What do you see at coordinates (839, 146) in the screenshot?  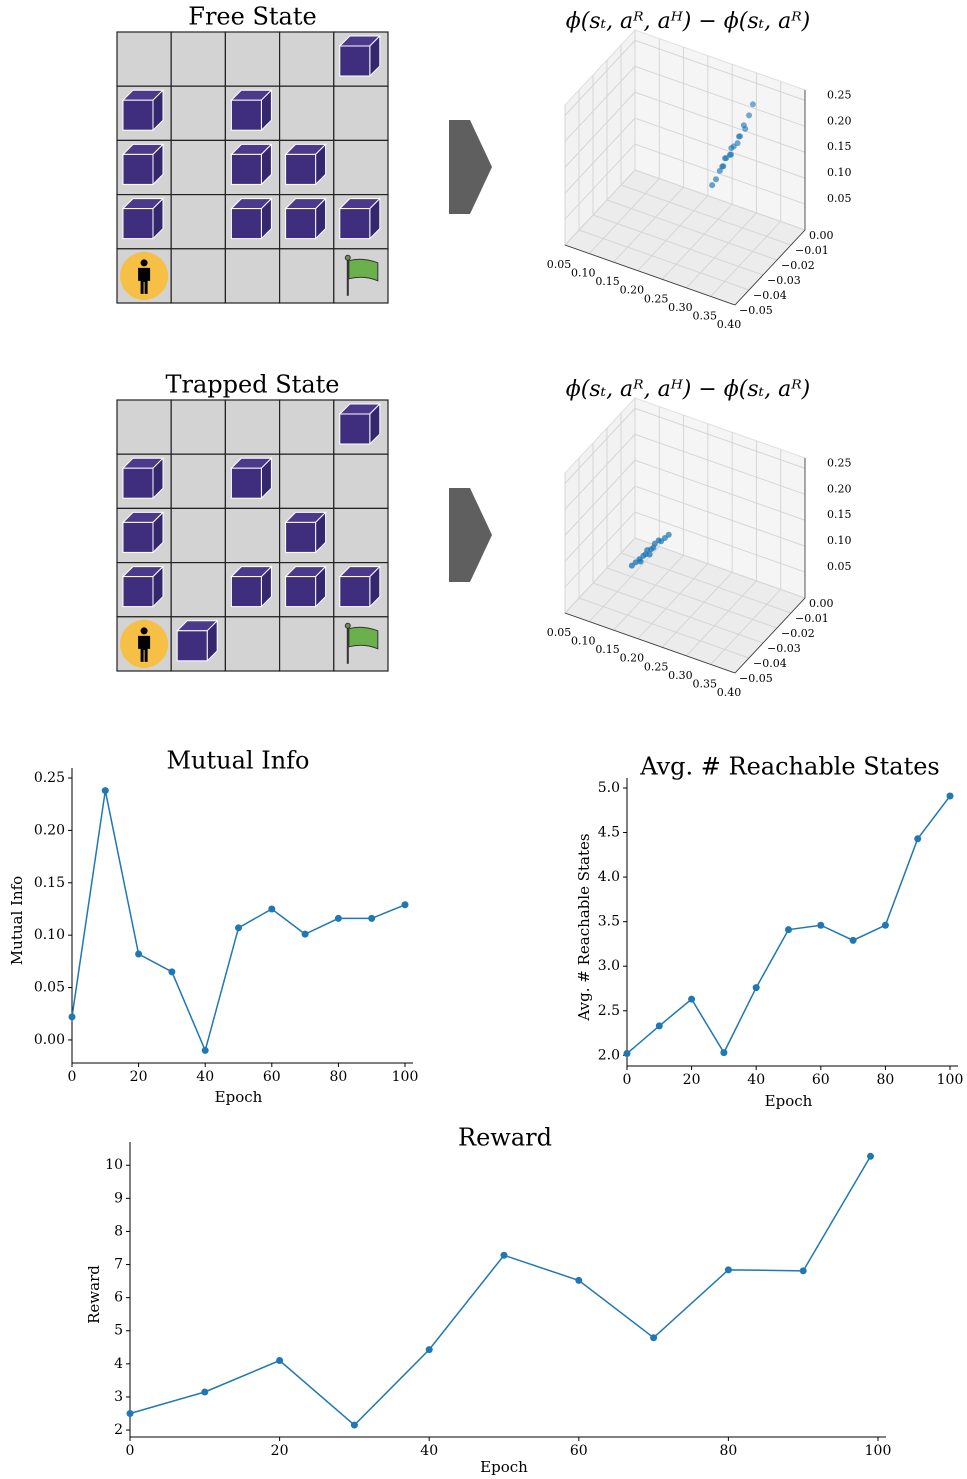 I see `z-tick-label: 0.15` at bounding box center [839, 146].